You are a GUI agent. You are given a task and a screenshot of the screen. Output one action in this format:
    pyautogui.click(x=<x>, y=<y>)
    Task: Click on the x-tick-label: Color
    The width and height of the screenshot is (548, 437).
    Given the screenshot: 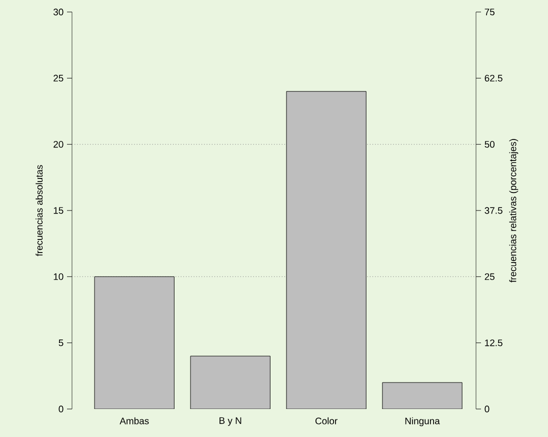 What is the action you would take?
    pyautogui.click(x=326, y=420)
    